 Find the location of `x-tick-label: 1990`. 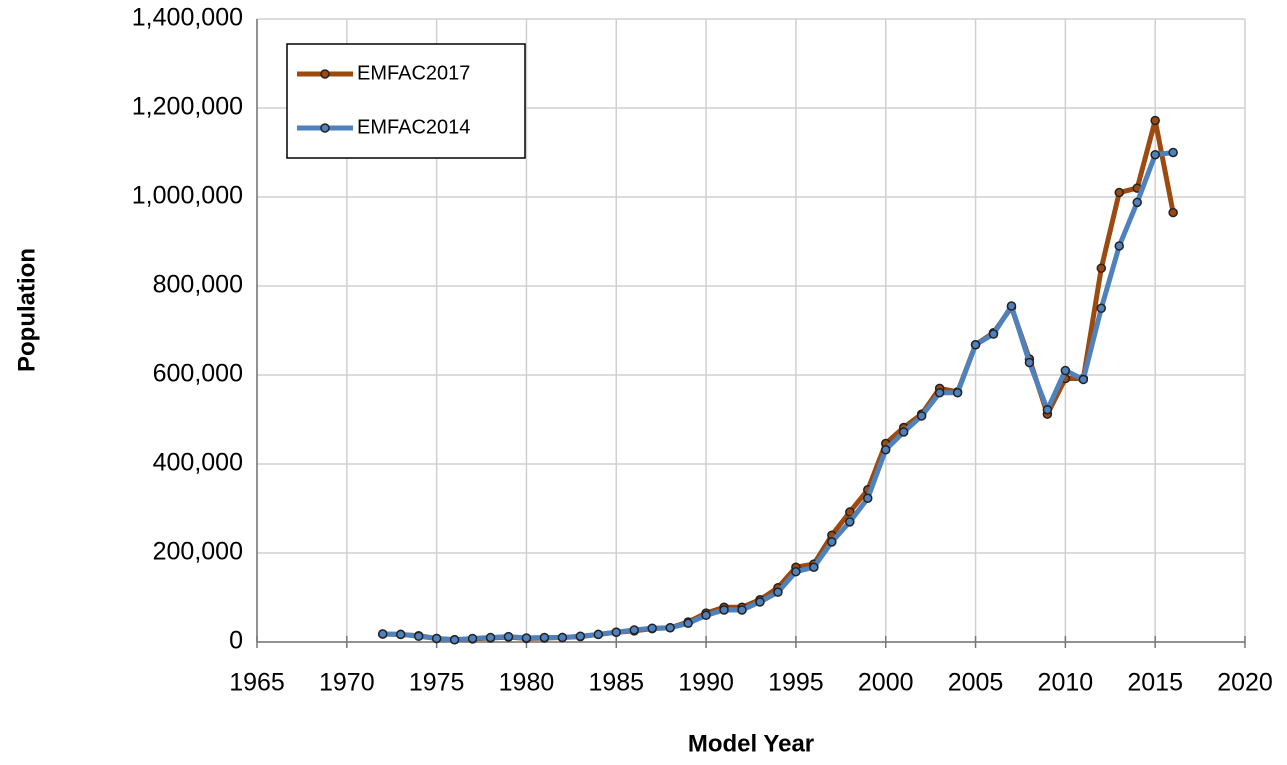

x-tick-label: 1990 is located at coordinates (706, 683).